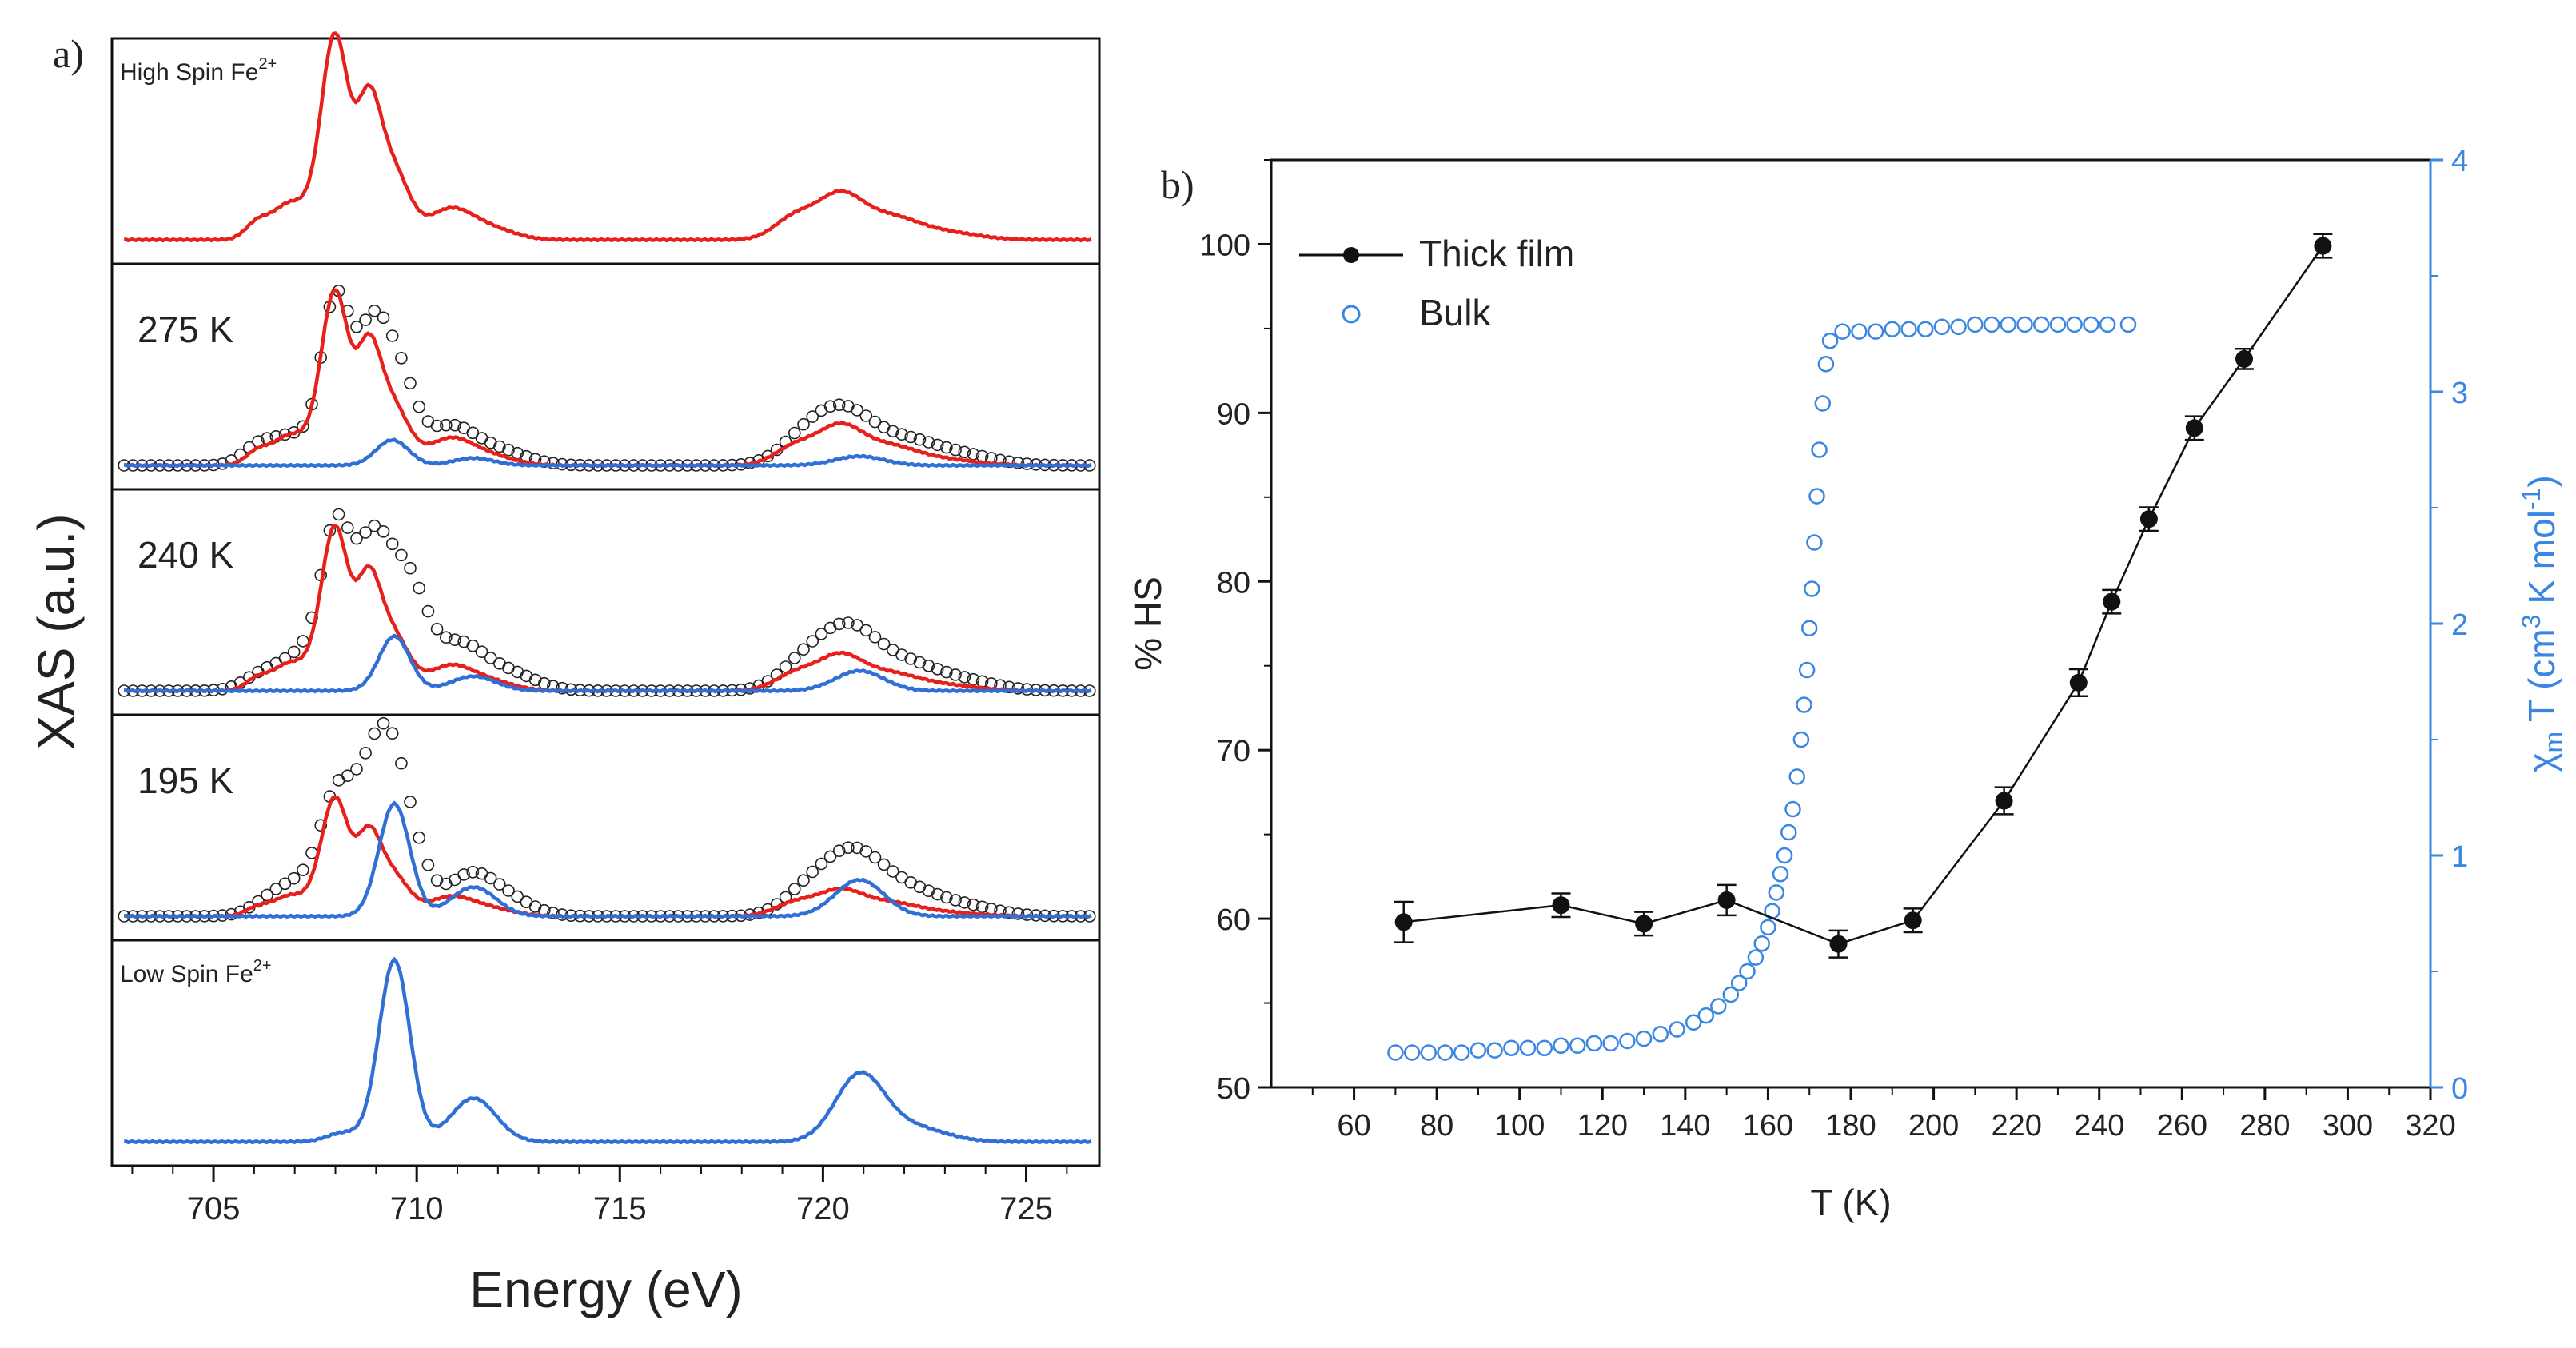 The height and width of the screenshot is (1348, 2576). Describe the element at coordinates (196, 972) in the screenshot. I see `subpanel-label: Low Spin Fe2+` at that location.